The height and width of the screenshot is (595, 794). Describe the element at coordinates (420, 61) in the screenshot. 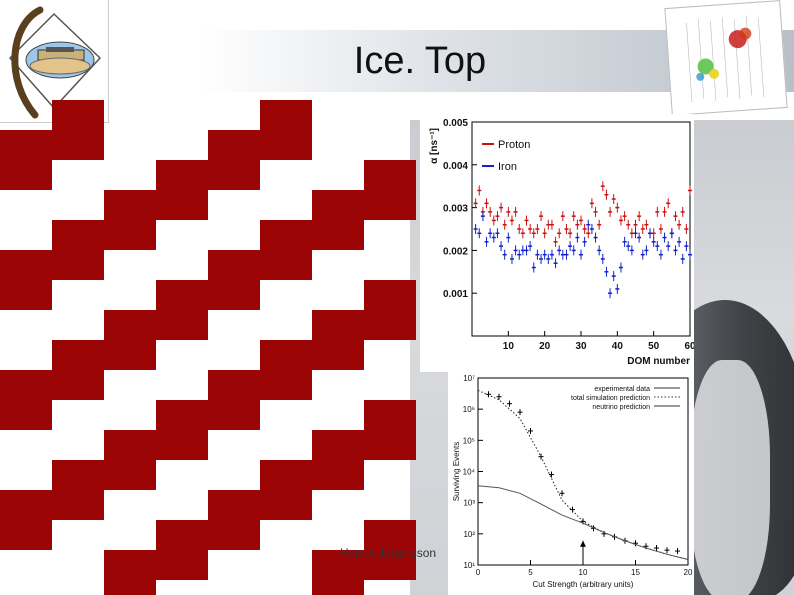

I see `slide-title: Ice. Top` at that location.